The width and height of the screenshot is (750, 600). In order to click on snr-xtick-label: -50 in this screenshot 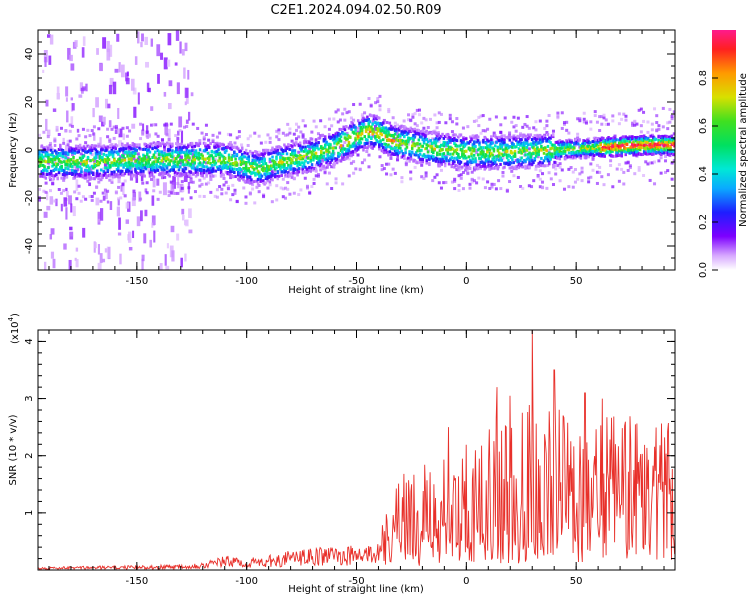, I will do `click(356, 581)`.